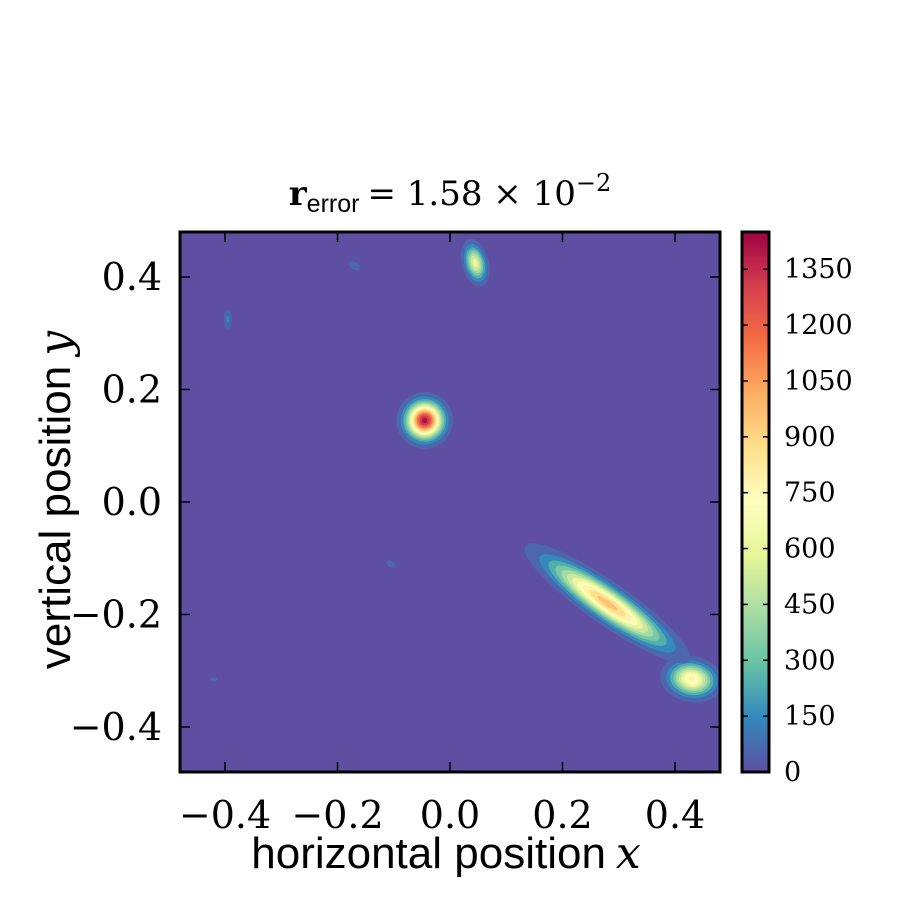  Describe the element at coordinates (116, 727) in the screenshot. I see `y-tick-label: −0.4` at that location.